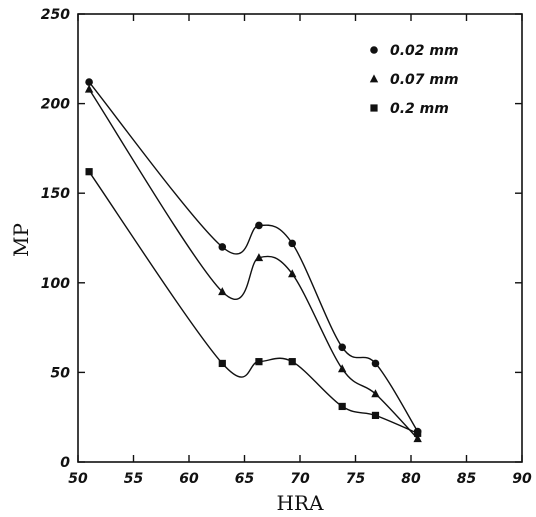 The image size is (536, 517). I want to click on y-tick-label: 0, so click(65, 463).